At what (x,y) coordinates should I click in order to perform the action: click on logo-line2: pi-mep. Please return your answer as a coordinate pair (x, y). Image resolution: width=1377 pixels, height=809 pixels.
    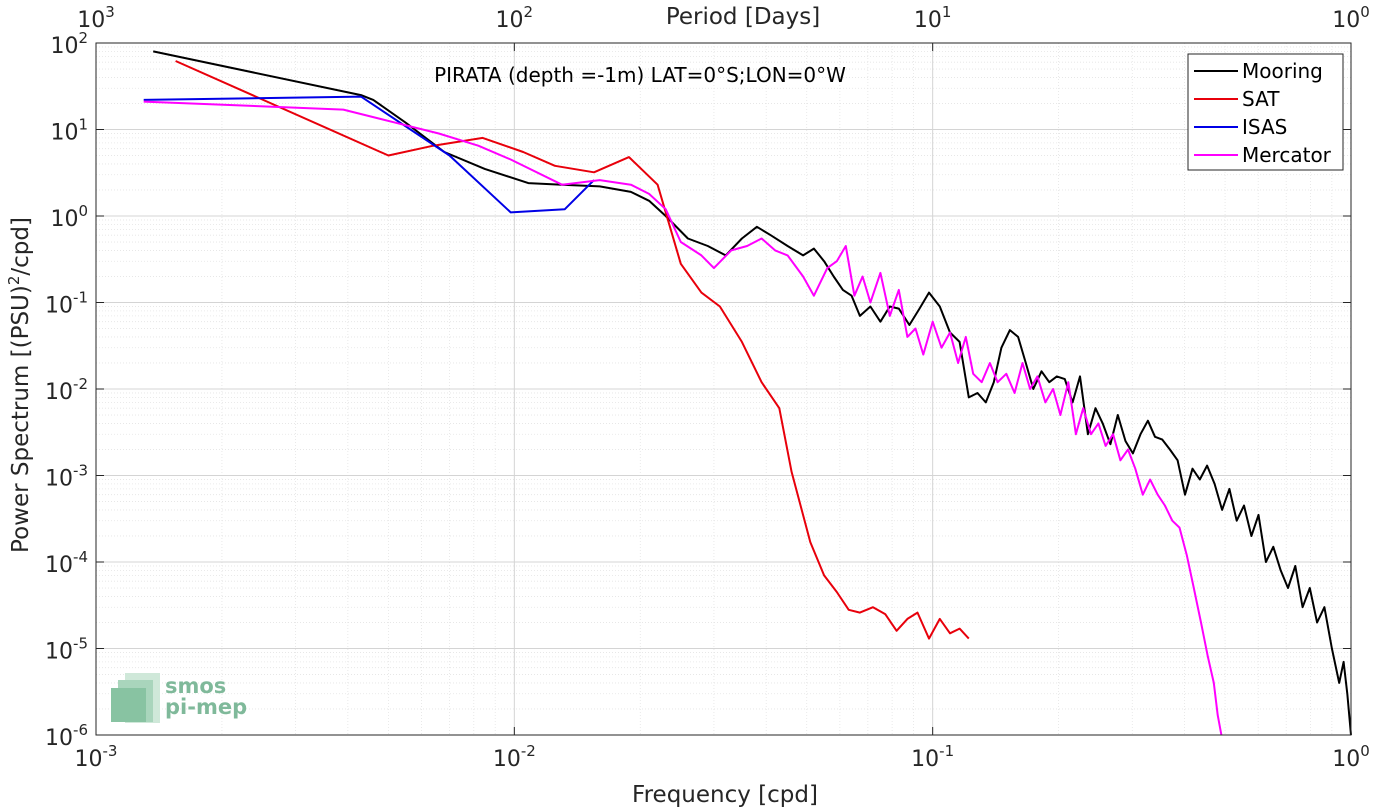
    Looking at the image, I should click on (206, 707).